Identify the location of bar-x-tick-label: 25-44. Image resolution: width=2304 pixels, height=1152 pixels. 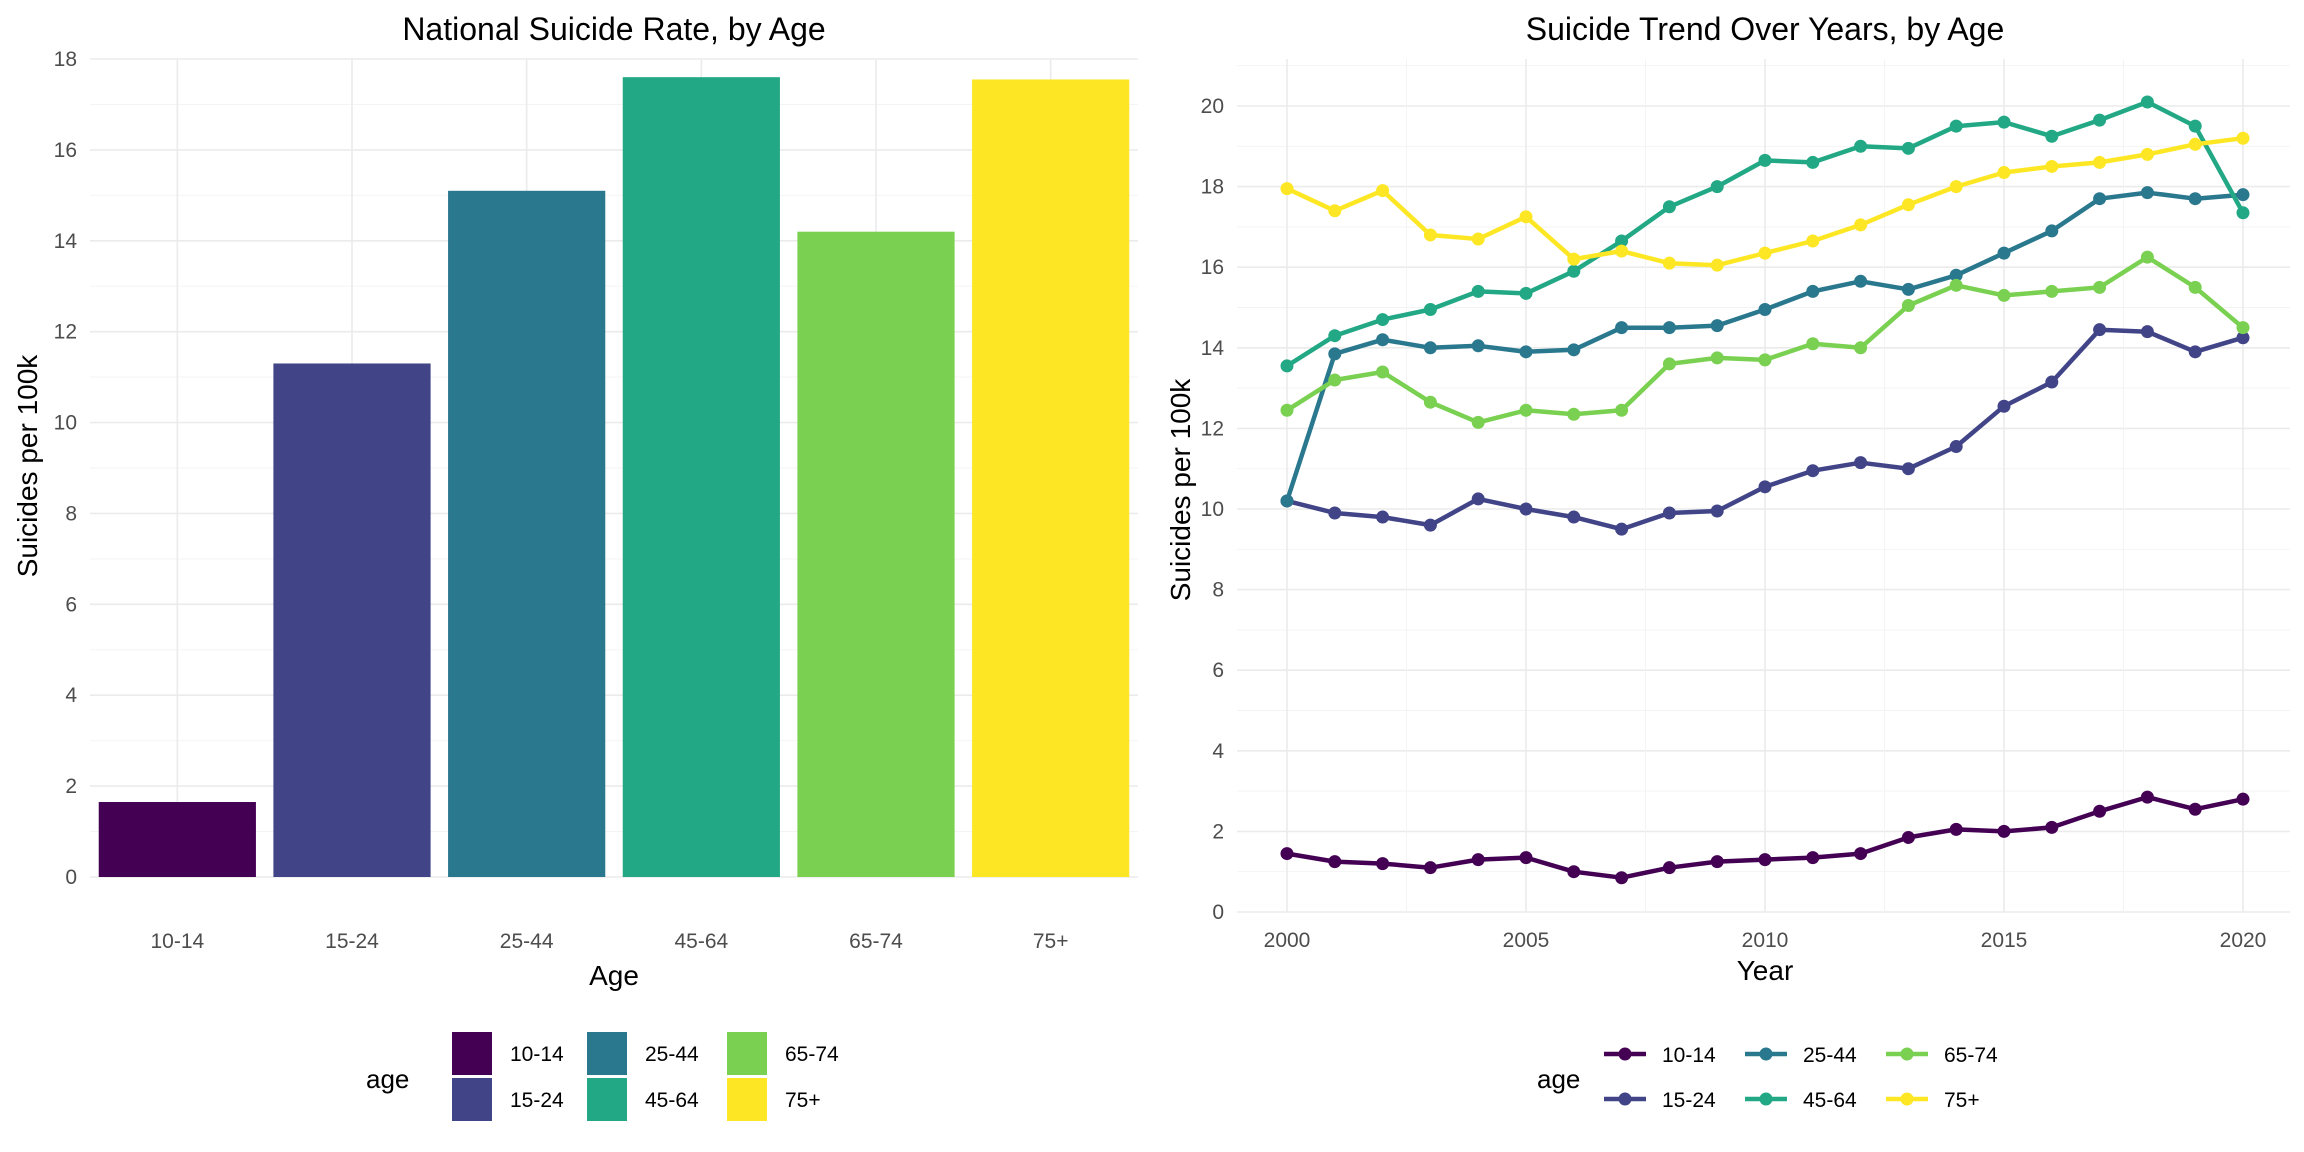
(527, 941).